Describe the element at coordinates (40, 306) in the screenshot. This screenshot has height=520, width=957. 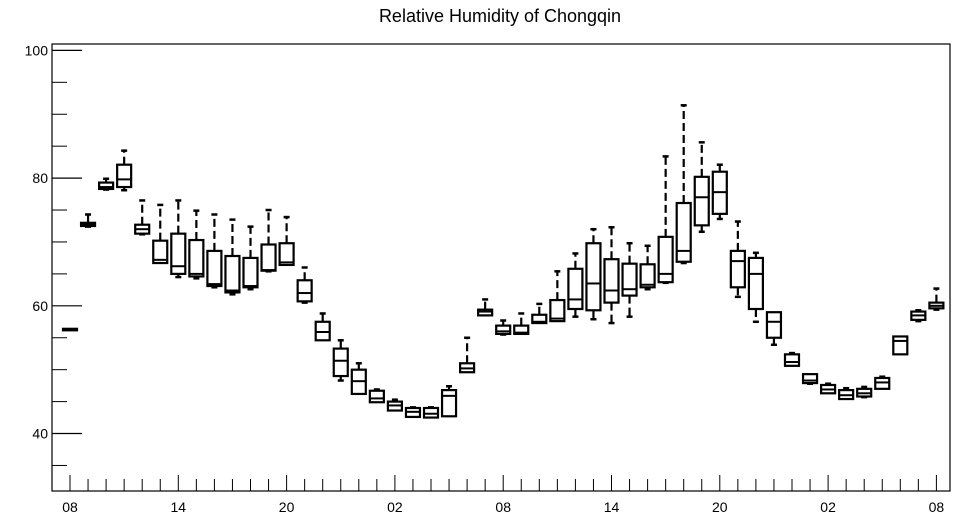
I see `y-tick-label: 60` at that location.